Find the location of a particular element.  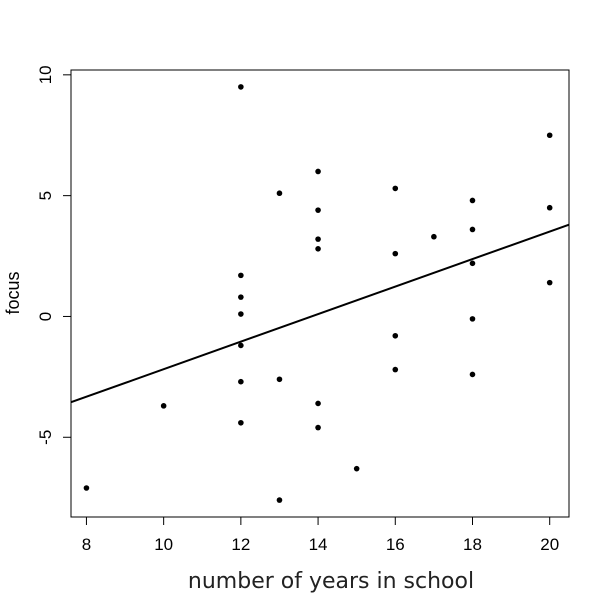

y-tick-label: 5 is located at coordinates (45, 195).